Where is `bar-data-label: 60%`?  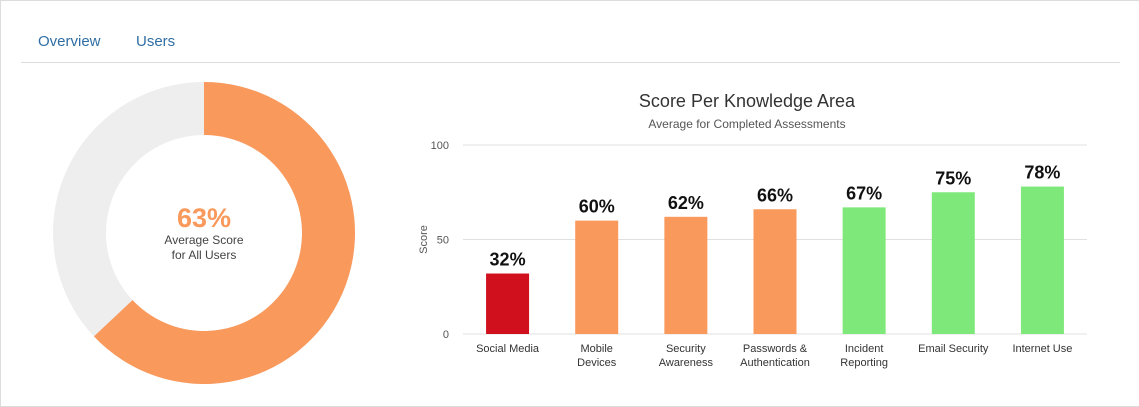
bar-data-label: 60% is located at coordinates (597, 207).